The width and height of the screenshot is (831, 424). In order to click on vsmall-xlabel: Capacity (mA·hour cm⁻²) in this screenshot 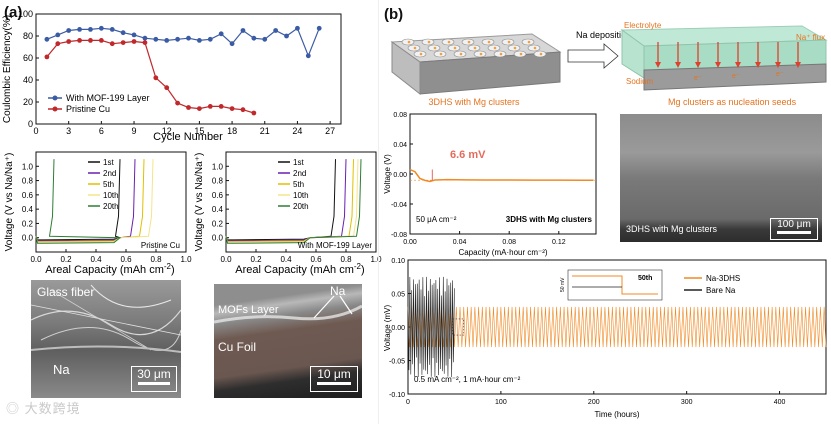, I will do `click(502, 252)`.